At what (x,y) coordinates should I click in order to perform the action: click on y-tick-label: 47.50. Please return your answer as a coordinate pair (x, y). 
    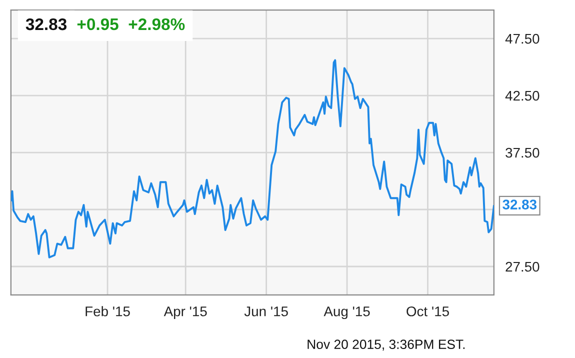
    Looking at the image, I should click on (522, 39).